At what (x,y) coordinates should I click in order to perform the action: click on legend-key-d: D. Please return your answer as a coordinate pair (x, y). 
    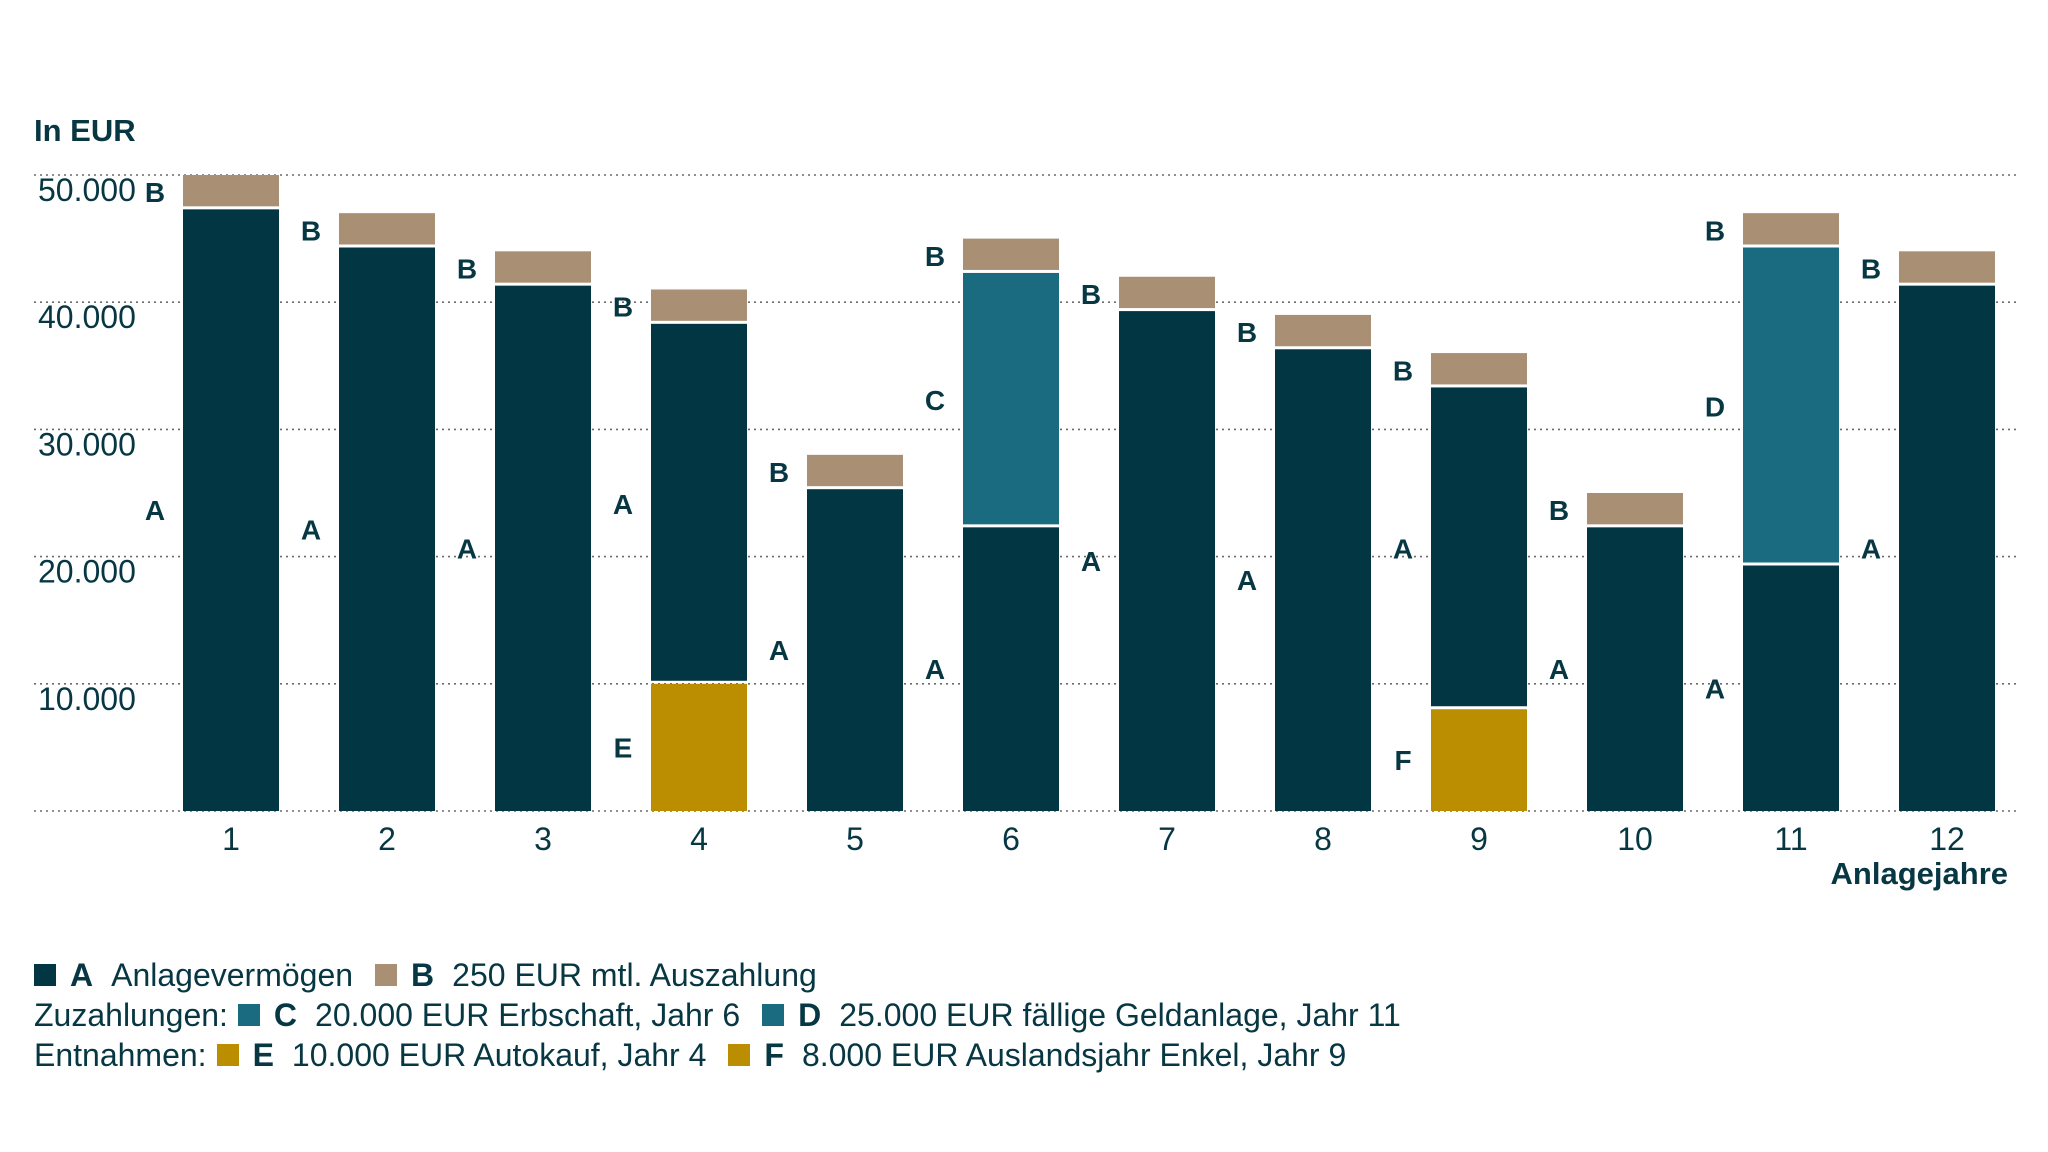
    Looking at the image, I should click on (810, 1015).